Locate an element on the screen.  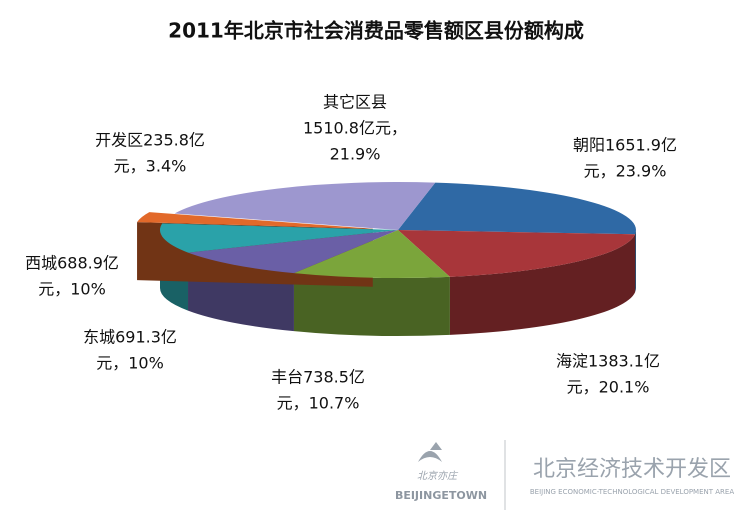
data-label: 元，20.1% is located at coordinates (608, 387).